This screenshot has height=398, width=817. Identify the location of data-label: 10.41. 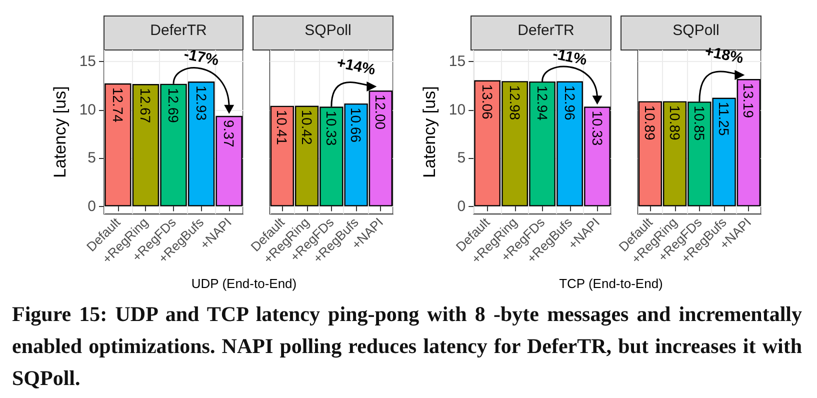
(282, 128).